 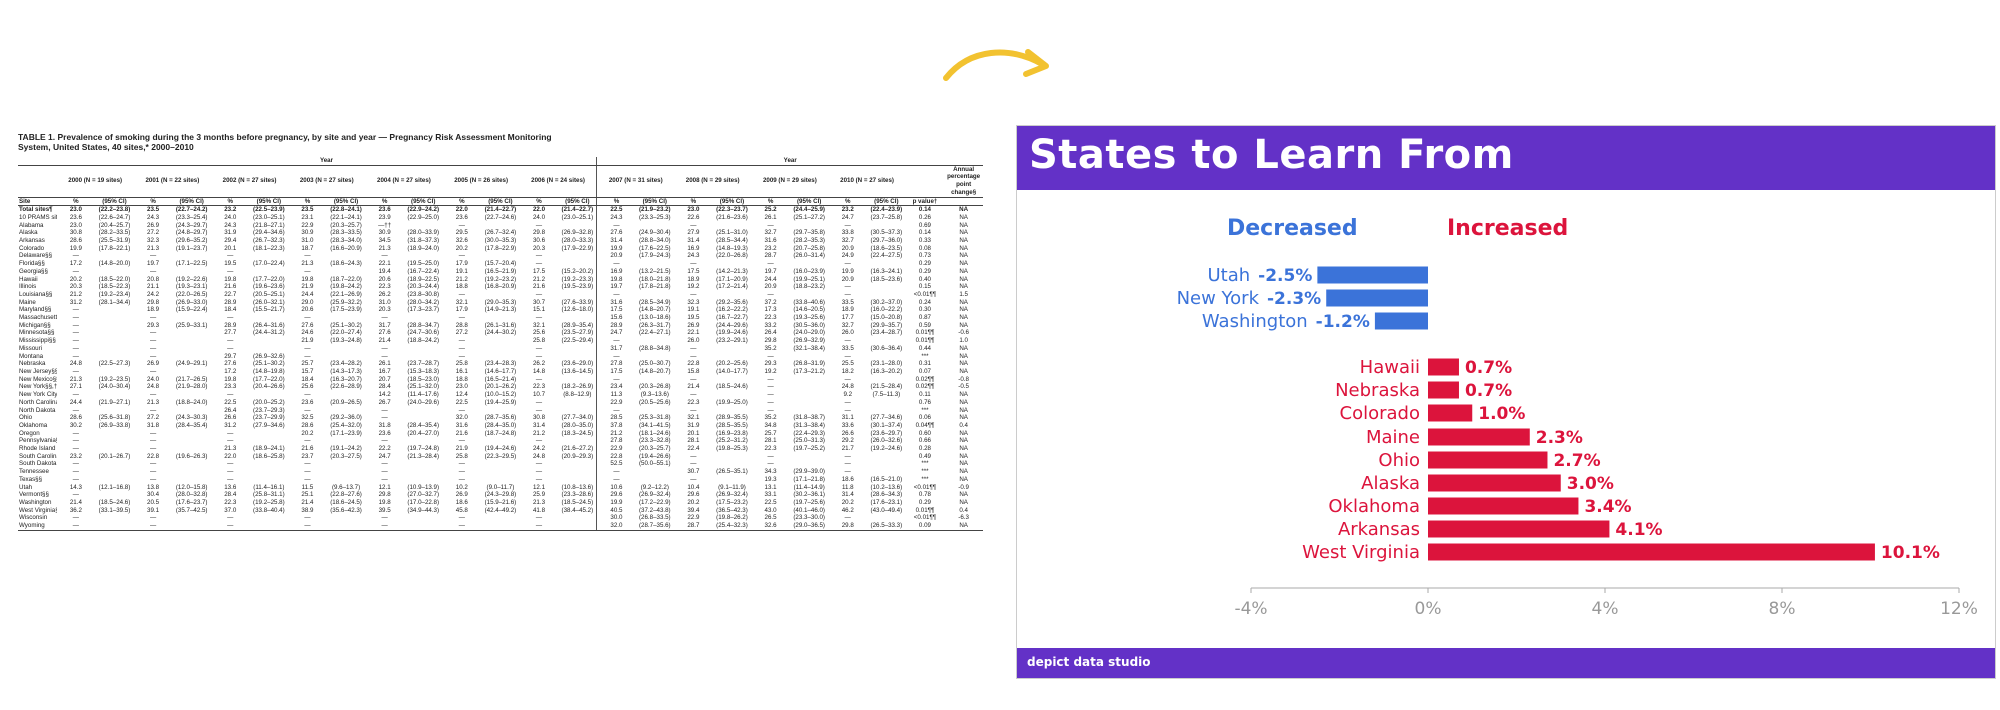 I want to click on table-cell: 33.8, so click(x=847, y=233).